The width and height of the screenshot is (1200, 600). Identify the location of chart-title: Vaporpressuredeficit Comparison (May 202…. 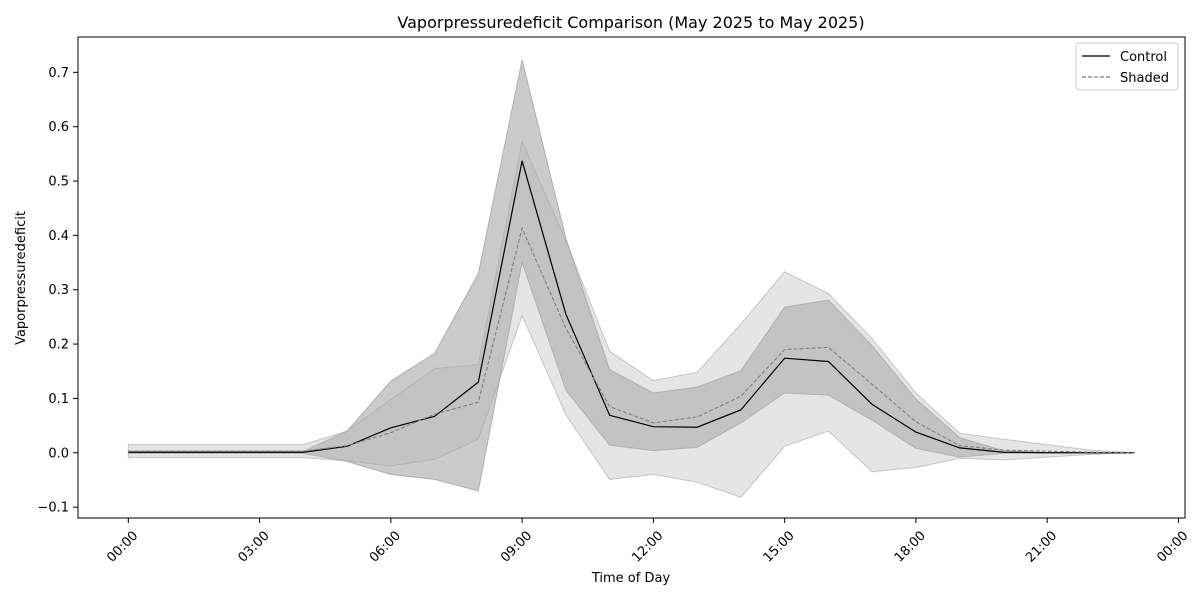
(630, 22).